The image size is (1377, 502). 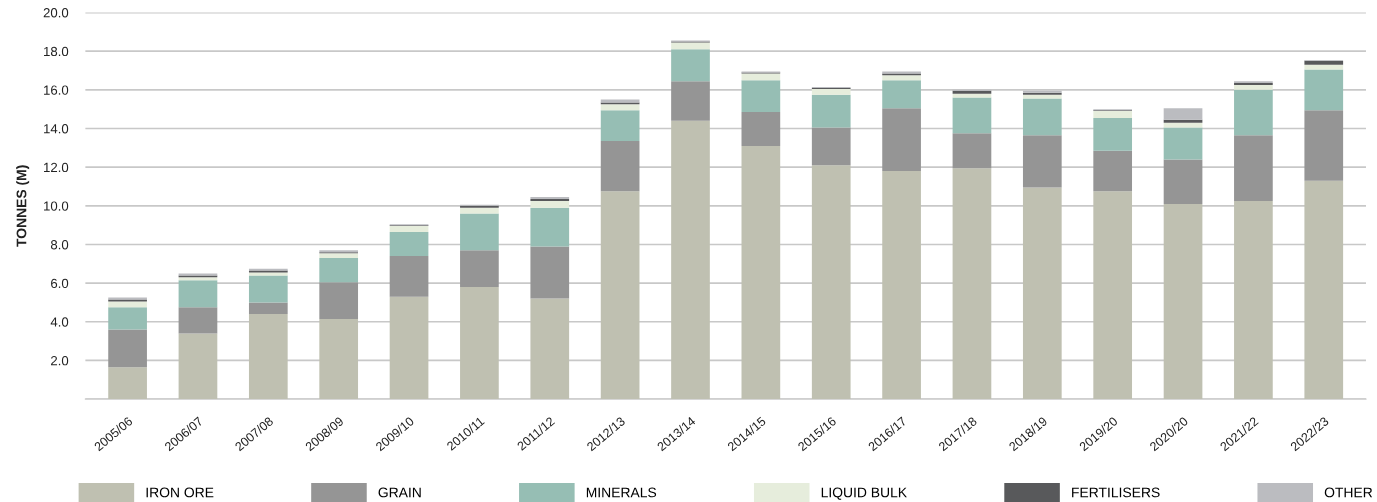 What do you see at coordinates (399, 492) in the screenshot?
I see `legend-label: GRAIN` at bounding box center [399, 492].